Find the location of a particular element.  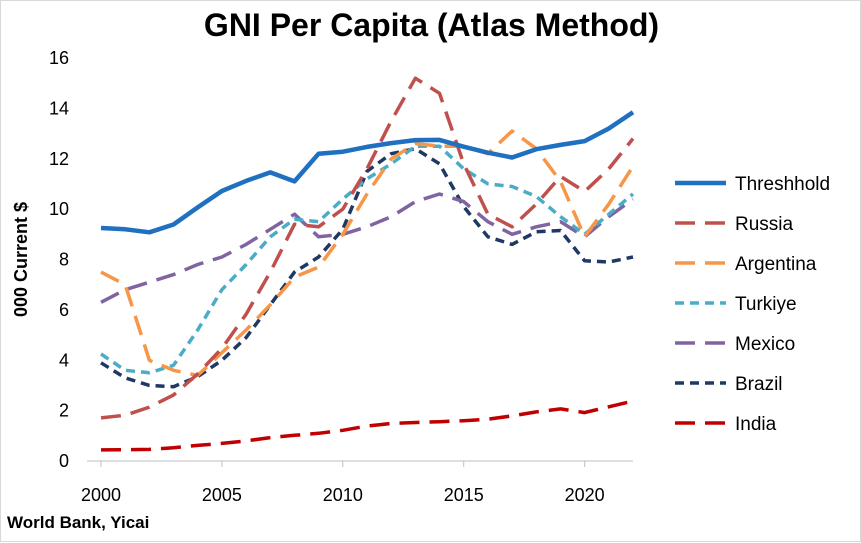

legend-label: Russia is located at coordinates (764, 224).